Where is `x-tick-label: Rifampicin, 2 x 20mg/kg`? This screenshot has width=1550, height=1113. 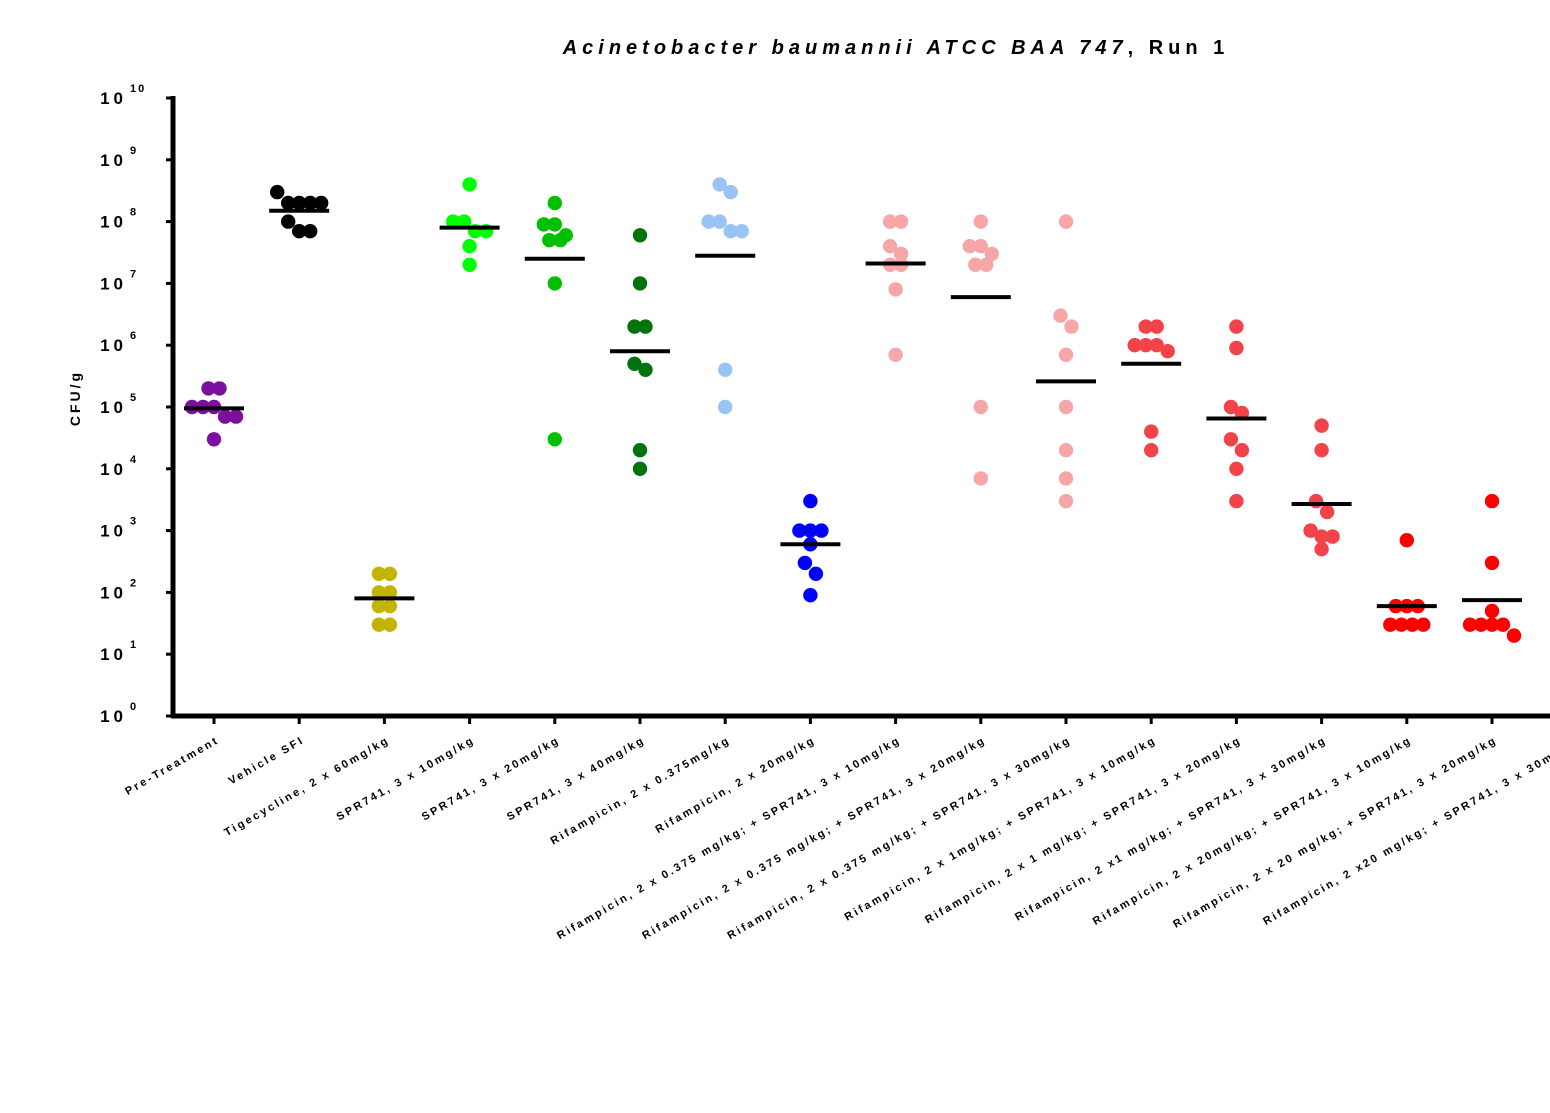
x-tick-label: Rifampicin, 2 x 20mg/kg is located at coordinates (736, 785).